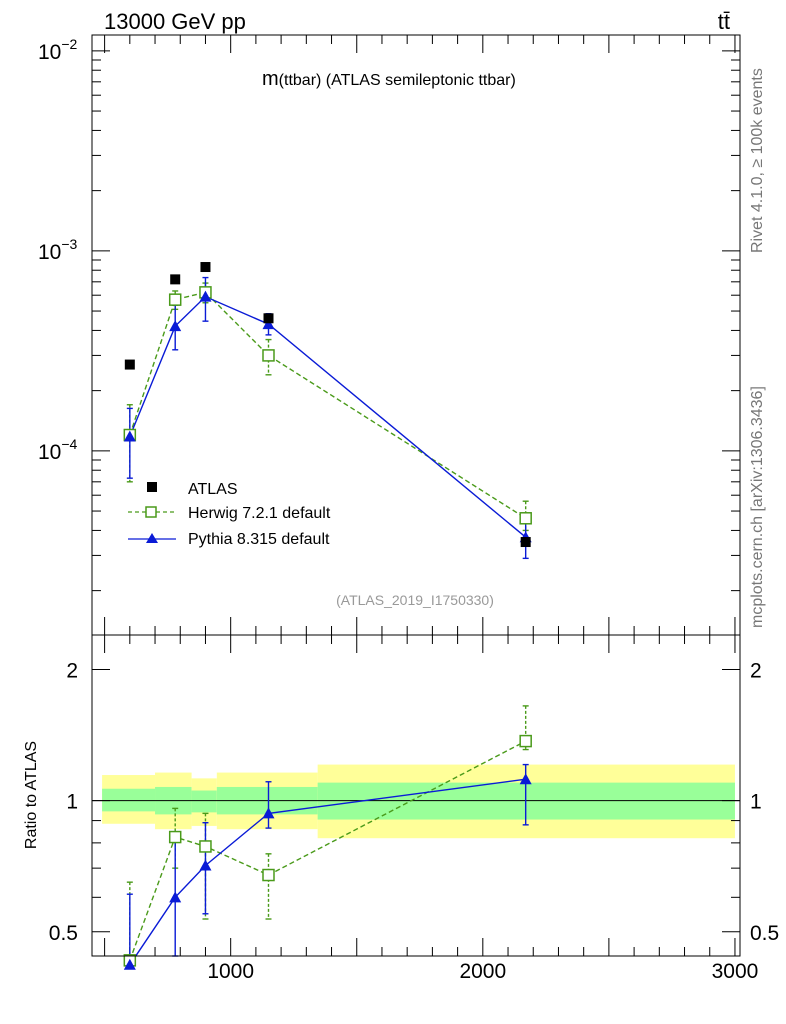 The width and height of the screenshot is (786, 1024). Describe the element at coordinates (213, 489) in the screenshot. I see `legend-atlas-label: ATLAS` at that location.